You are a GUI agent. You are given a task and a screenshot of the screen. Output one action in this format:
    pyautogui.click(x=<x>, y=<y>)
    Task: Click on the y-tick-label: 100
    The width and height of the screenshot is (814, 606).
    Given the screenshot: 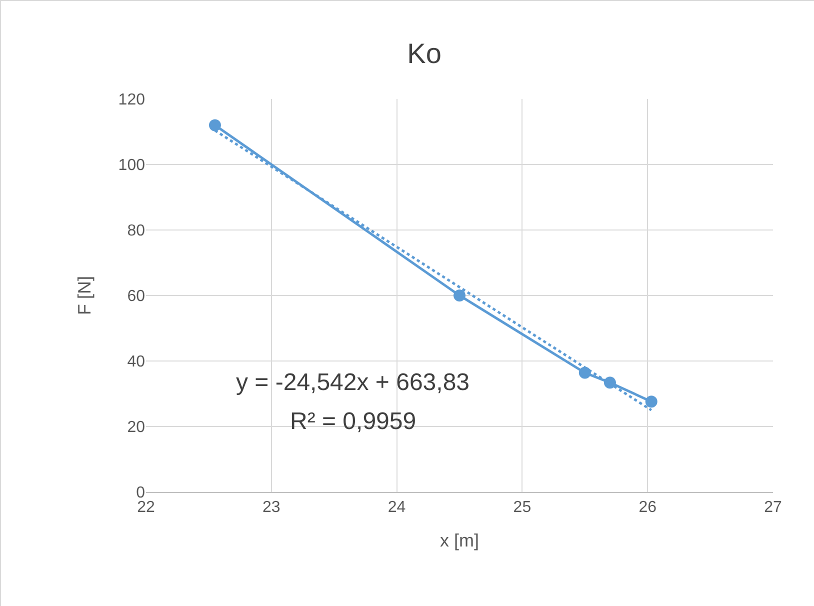 What is the action you would take?
    pyautogui.click(x=132, y=165)
    